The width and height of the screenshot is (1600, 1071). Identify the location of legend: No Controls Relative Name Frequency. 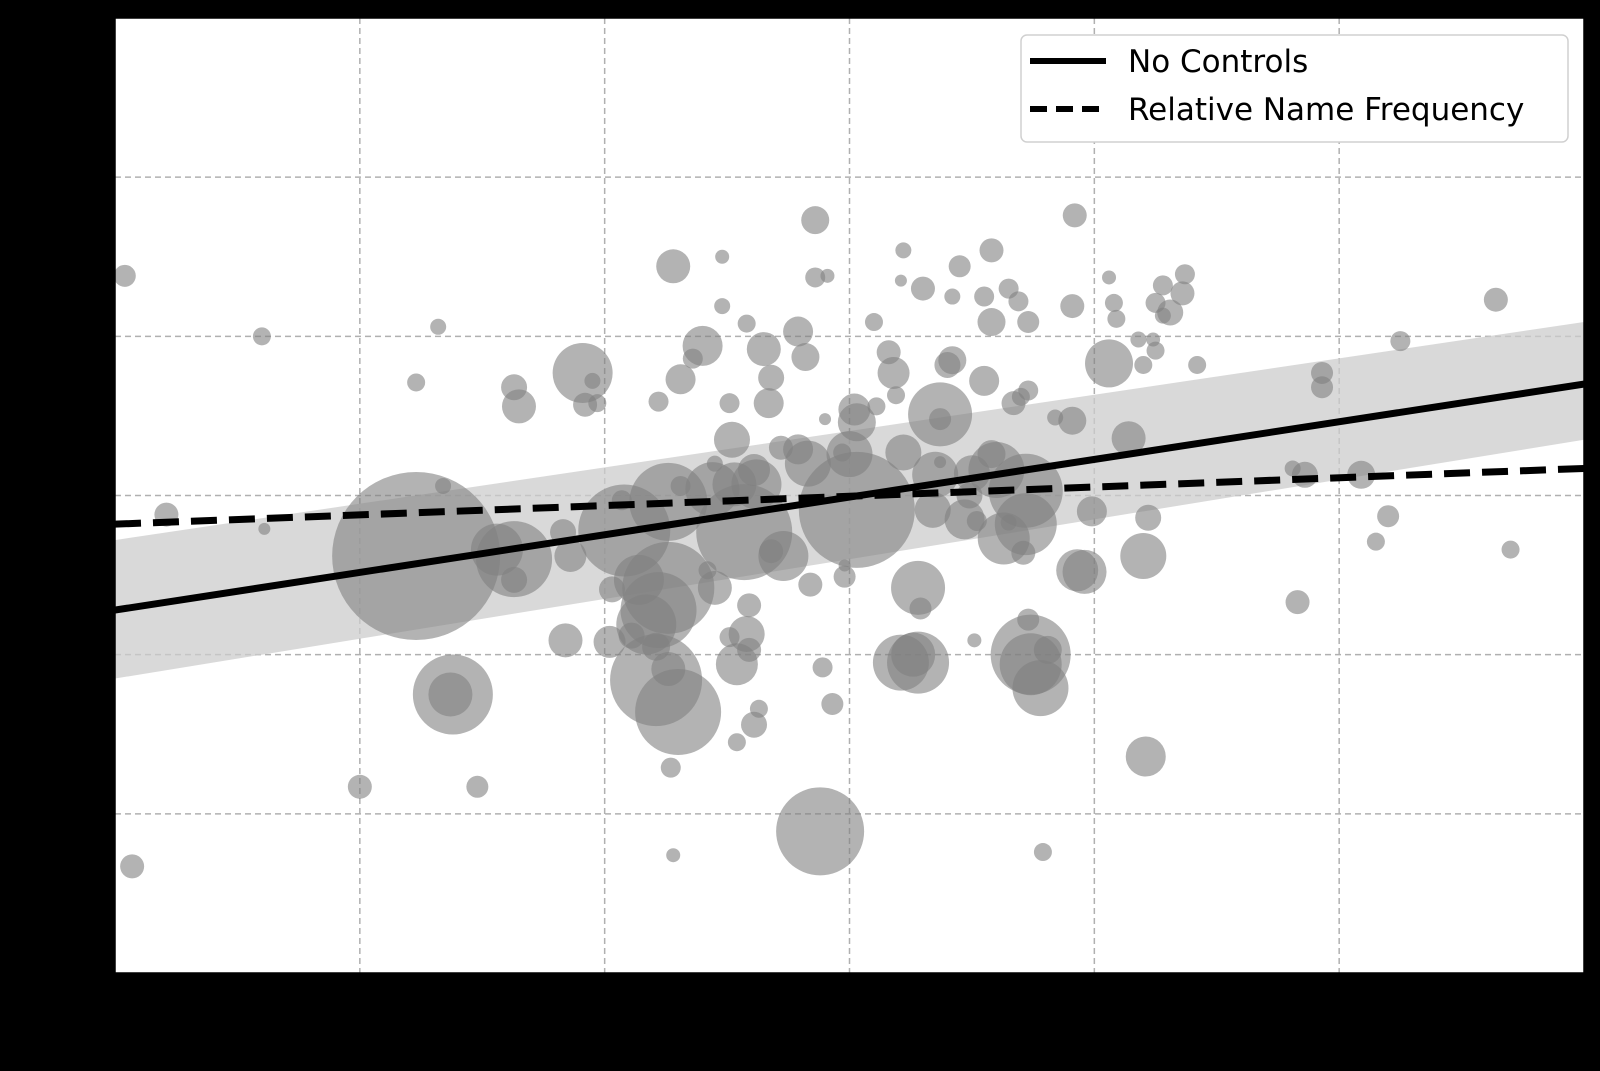
(1294, 88).